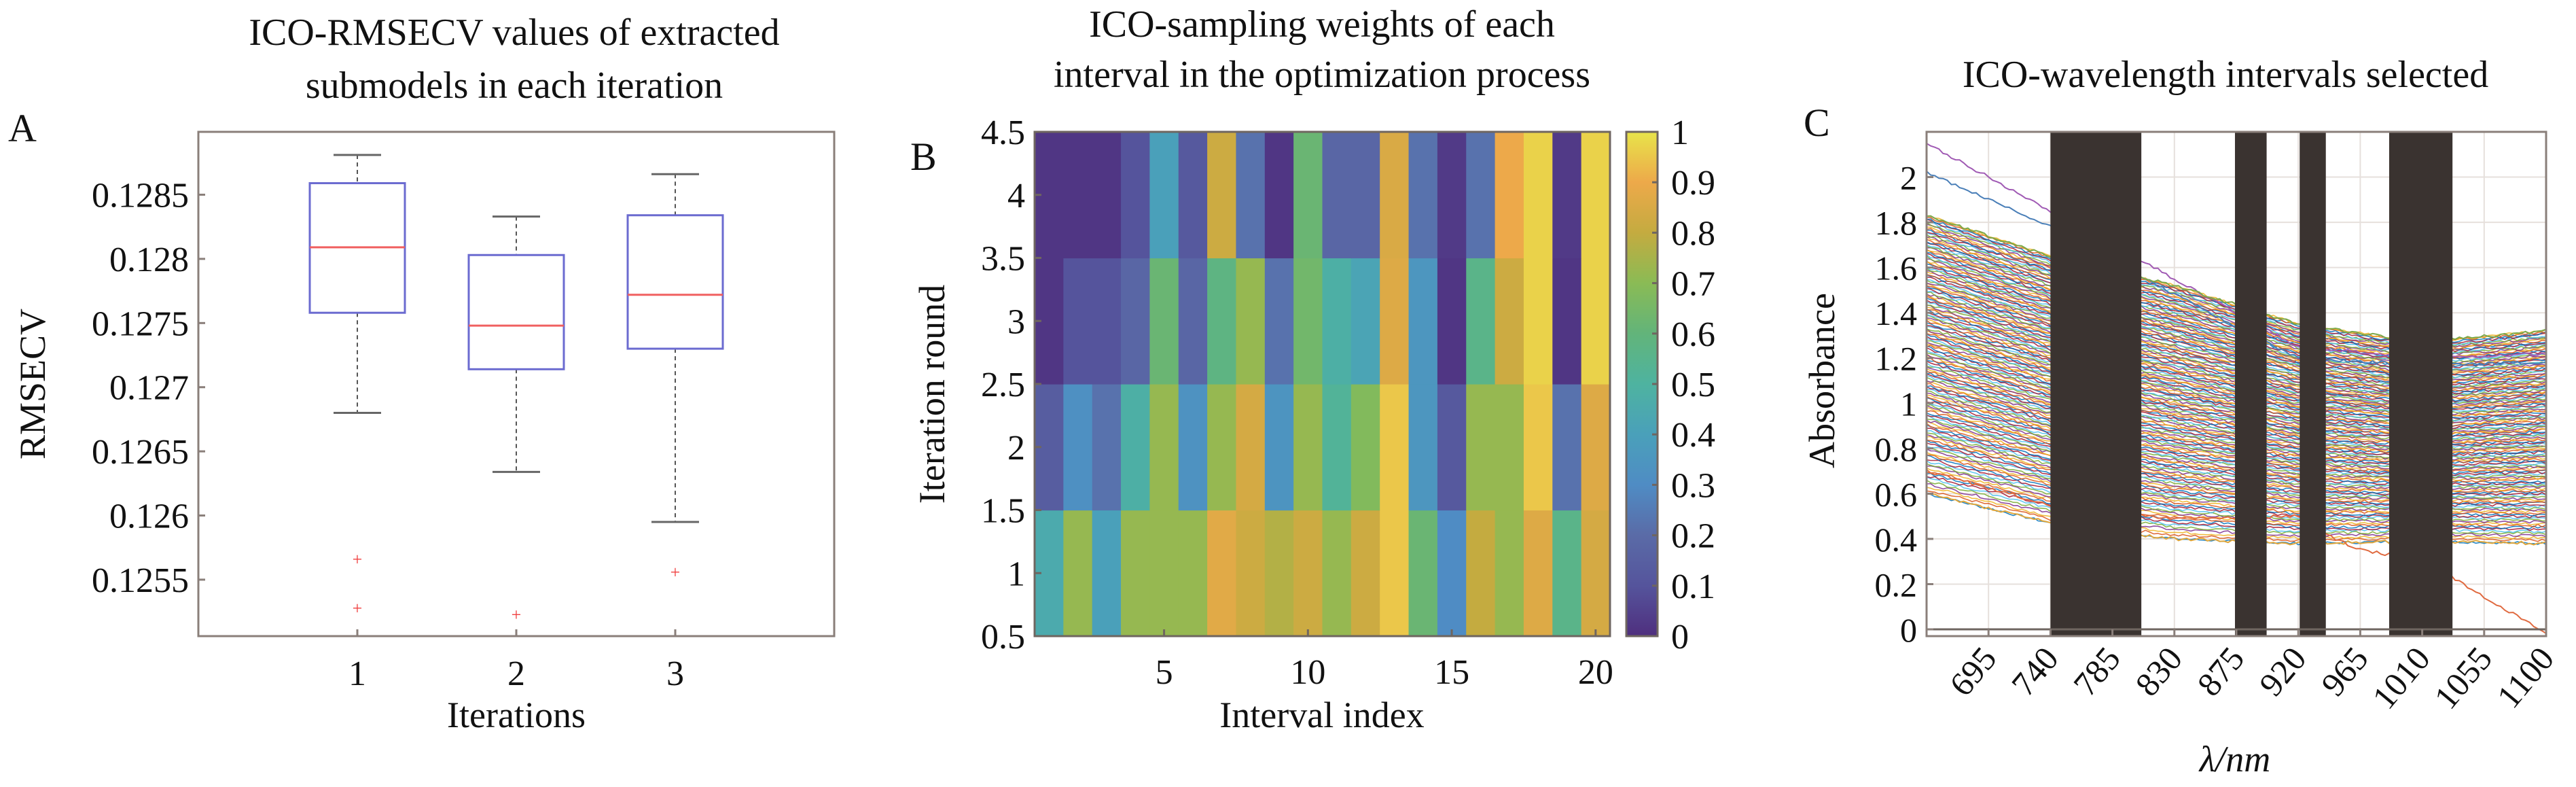  Describe the element at coordinates (1822, 380) in the screenshot. I see `panel-c-ylabel: Absorbance` at that location.